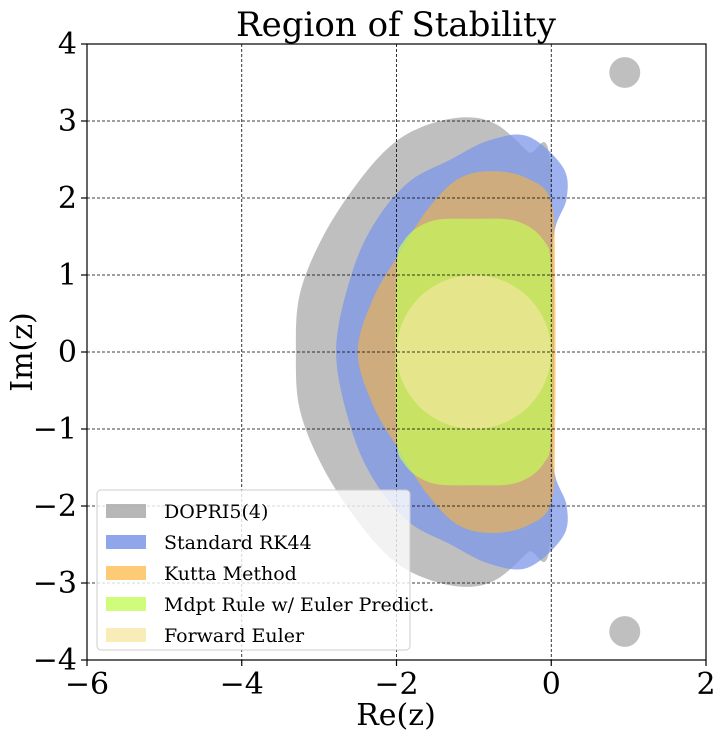 This screenshot has width=723, height=740. What do you see at coordinates (299, 605) in the screenshot?
I see `legend-label: Mdpt Rule w/ Euler Predict.` at bounding box center [299, 605].